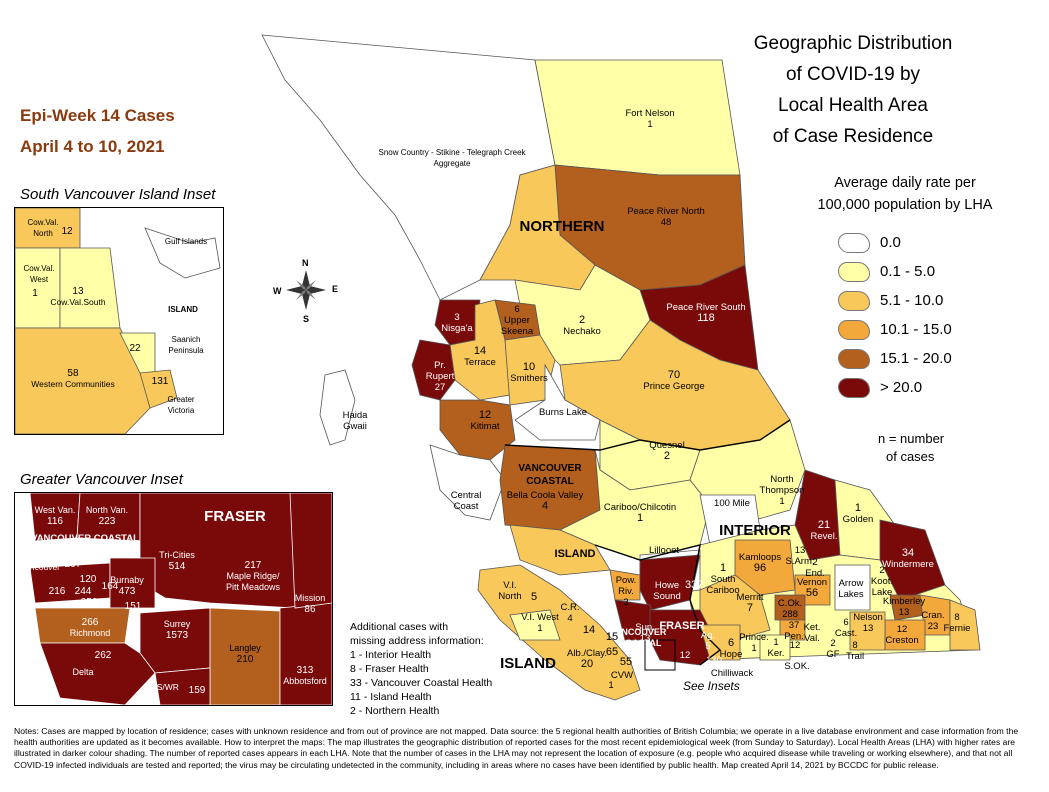 This screenshot has width=1049, height=792. Describe the element at coordinates (97, 115) in the screenshot. I see `epi-week-line-1: Epi-Week 14 Cases` at that location.